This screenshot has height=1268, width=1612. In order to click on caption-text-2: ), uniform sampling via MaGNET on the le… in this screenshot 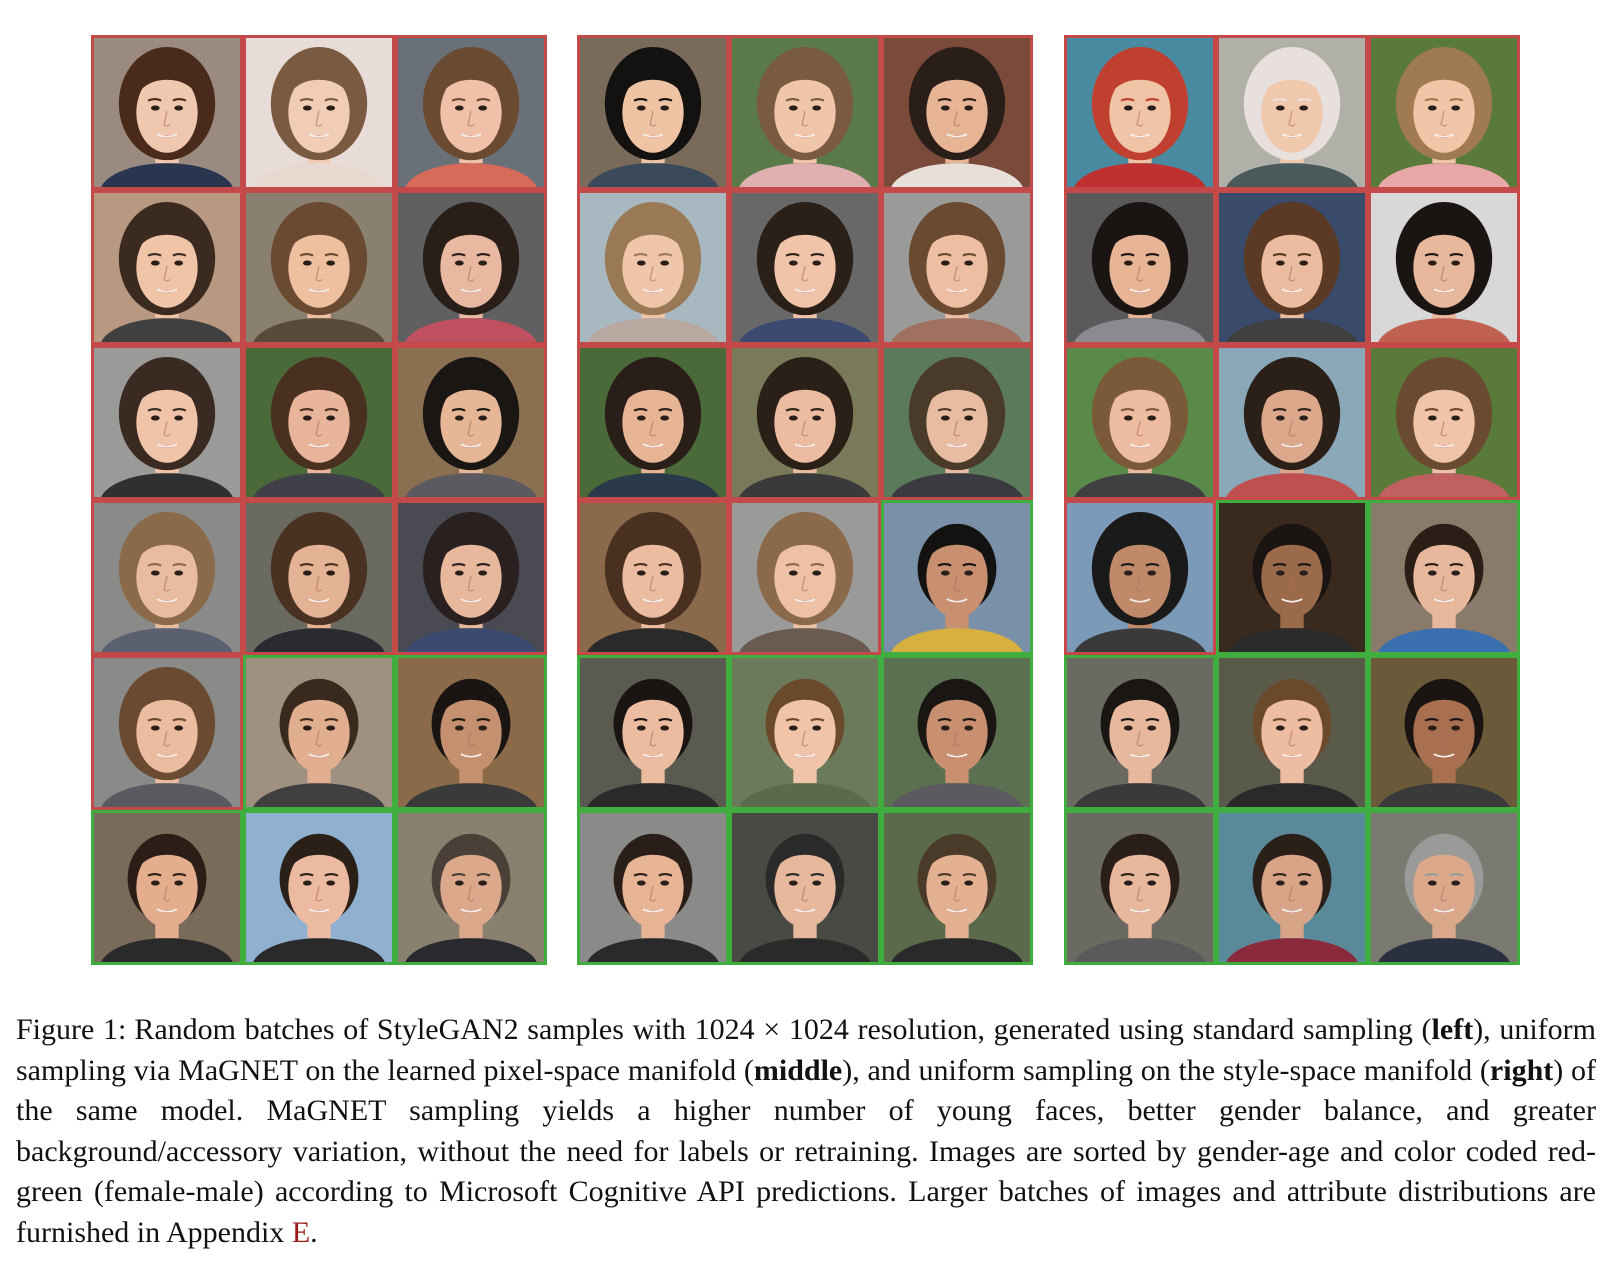, I will do `click(806, 1050)`.